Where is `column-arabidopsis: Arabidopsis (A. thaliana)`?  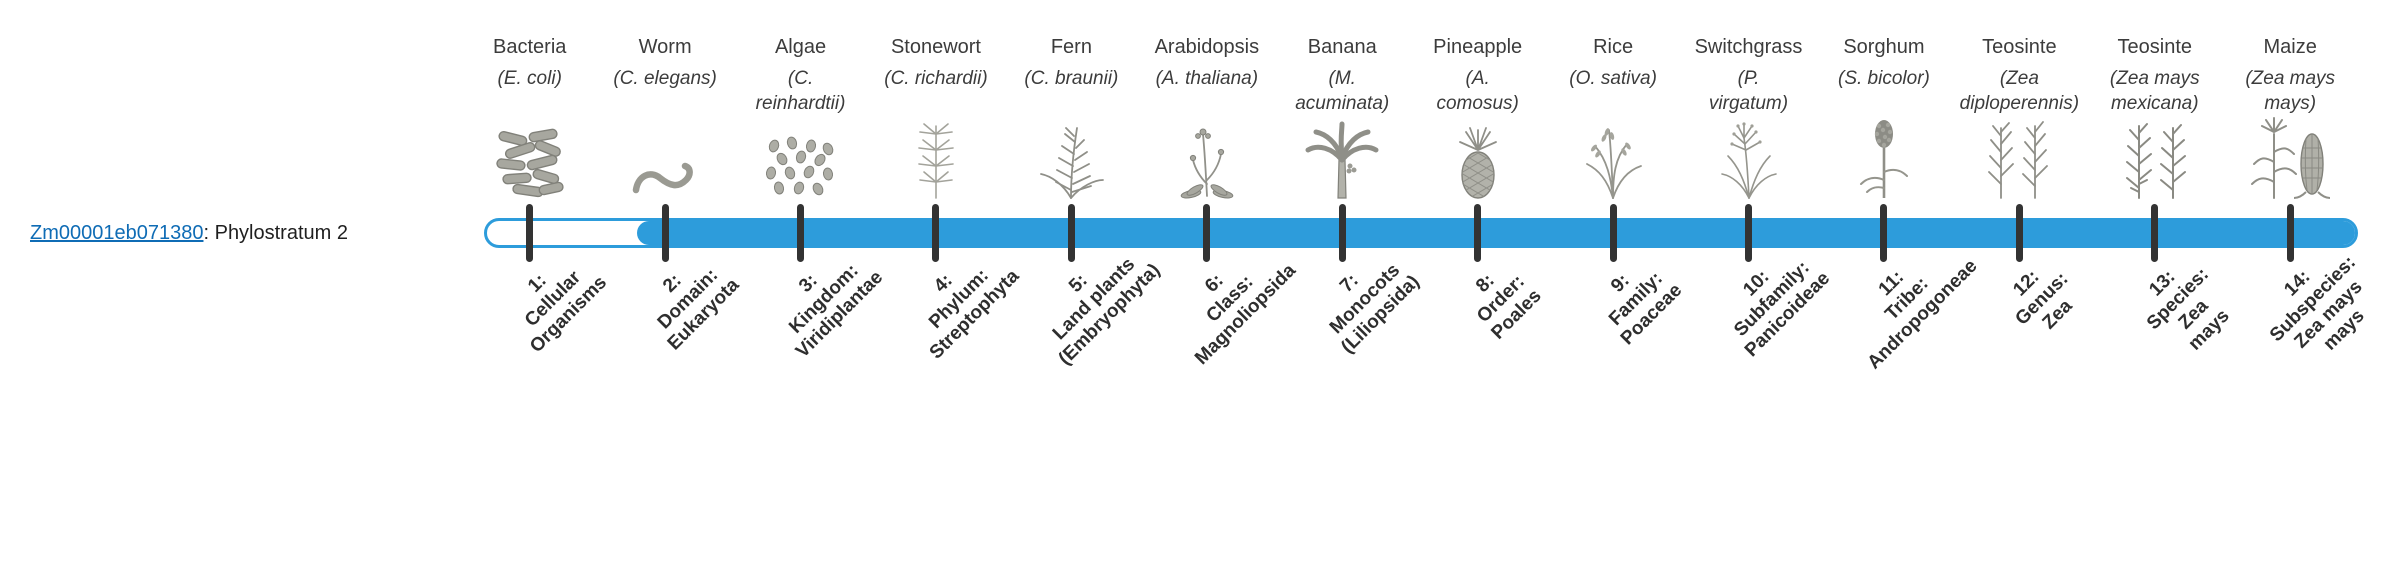 column-arabidopsis: Arabidopsis (A. thaliana) is located at coordinates (1219, 290).